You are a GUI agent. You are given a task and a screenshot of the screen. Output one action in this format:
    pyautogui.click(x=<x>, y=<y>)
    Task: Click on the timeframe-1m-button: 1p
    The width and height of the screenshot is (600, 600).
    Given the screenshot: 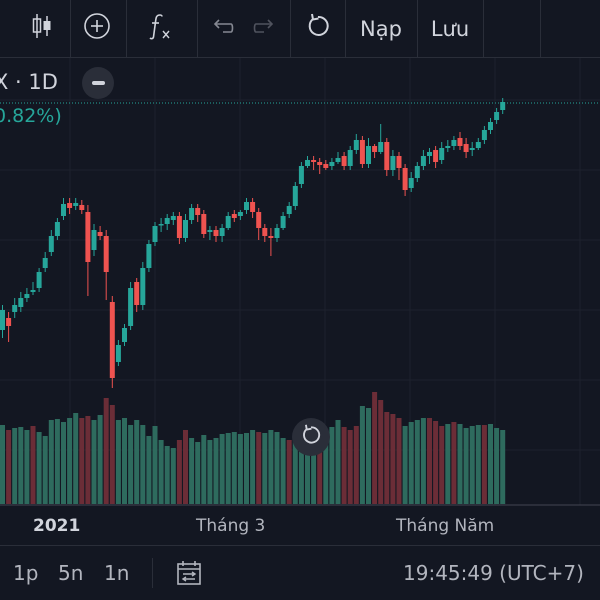 What is the action you would take?
    pyautogui.click(x=26, y=573)
    